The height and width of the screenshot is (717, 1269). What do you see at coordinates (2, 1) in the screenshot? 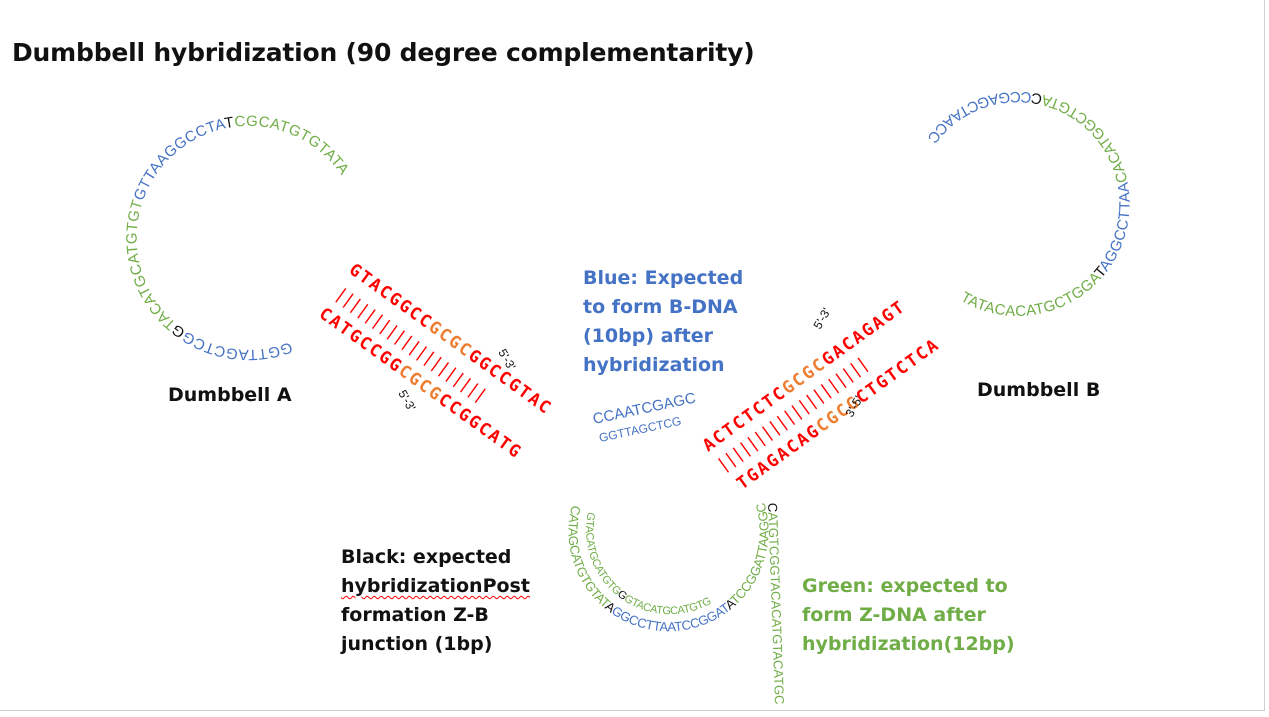
I see `loop-c-seg-5: C` at bounding box center [2, 1].